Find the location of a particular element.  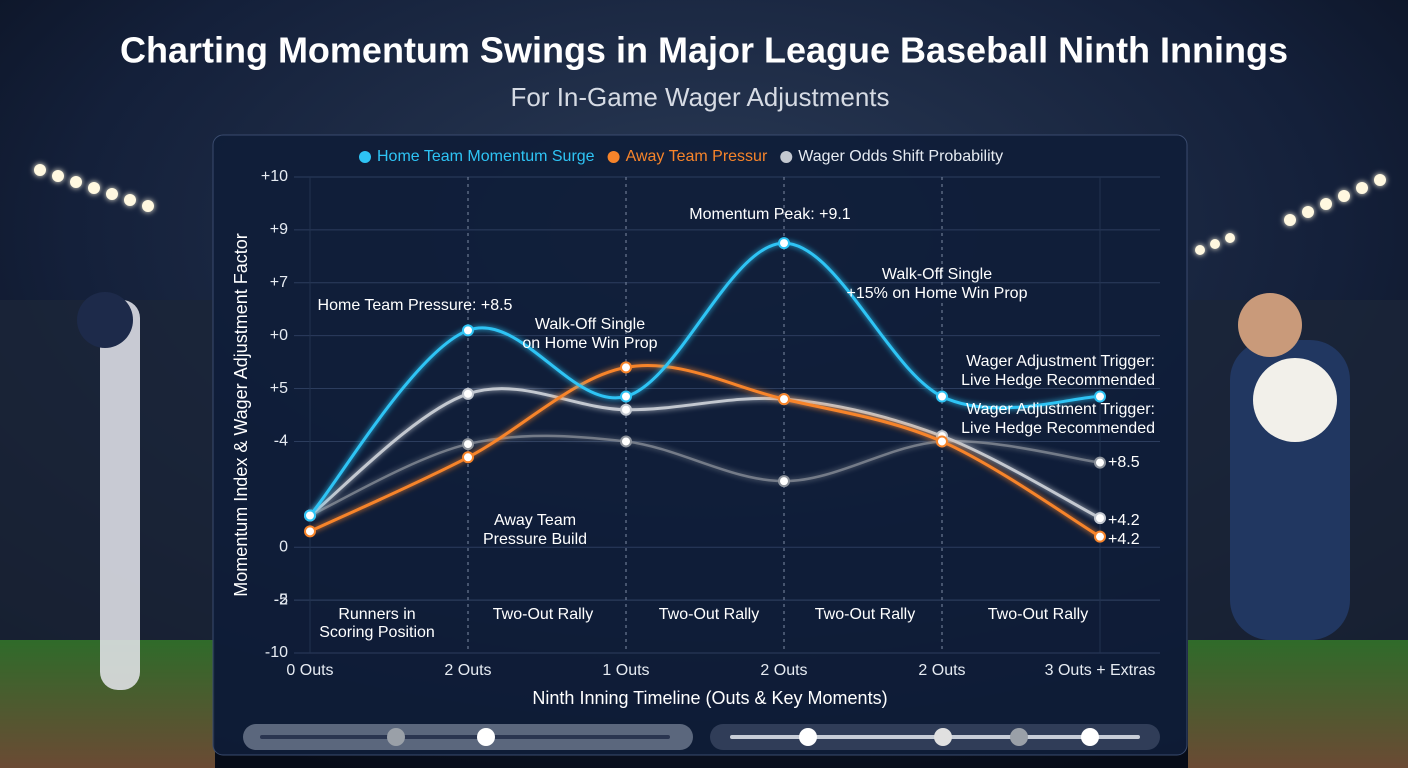

annotation: +15% on Home Win Prop is located at coordinates (937, 293).